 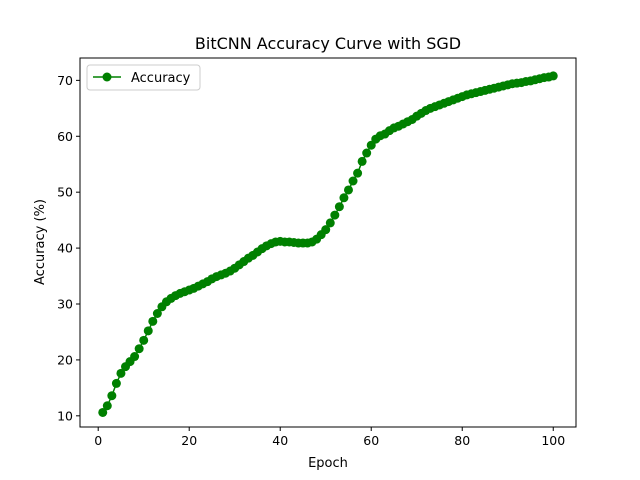 I want to click on y-tick-label: 10, so click(x=65, y=415).